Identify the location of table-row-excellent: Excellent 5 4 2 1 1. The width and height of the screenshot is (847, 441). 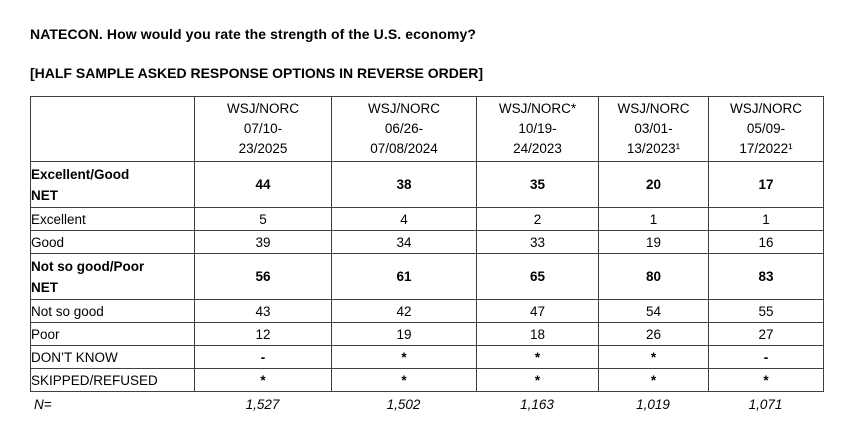
(427, 219).